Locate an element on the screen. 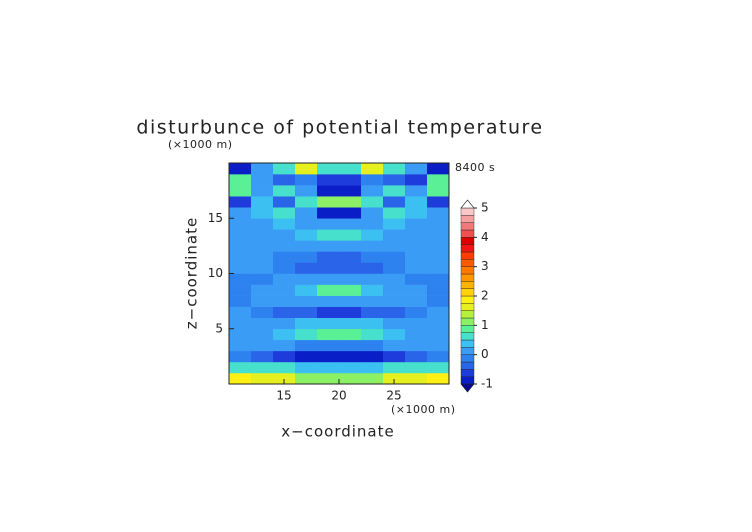 This screenshot has height=532, width=752. y-unit: (×1000 m) is located at coordinates (200, 144).